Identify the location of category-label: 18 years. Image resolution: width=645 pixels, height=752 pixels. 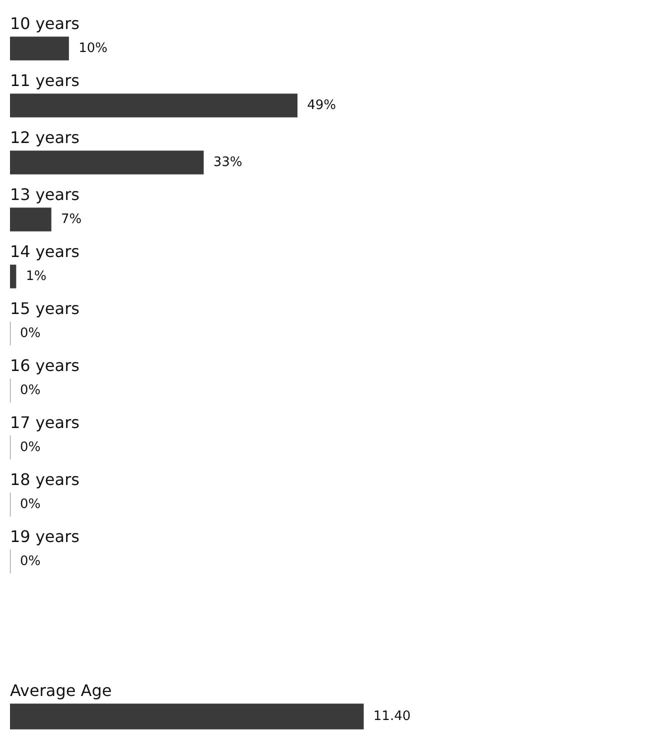
(45, 479).